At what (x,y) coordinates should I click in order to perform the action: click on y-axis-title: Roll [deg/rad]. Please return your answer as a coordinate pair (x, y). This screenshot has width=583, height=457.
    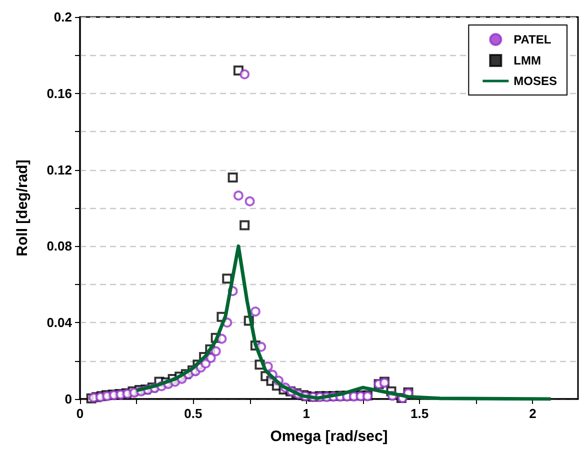
    Looking at the image, I should click on (22, 208).